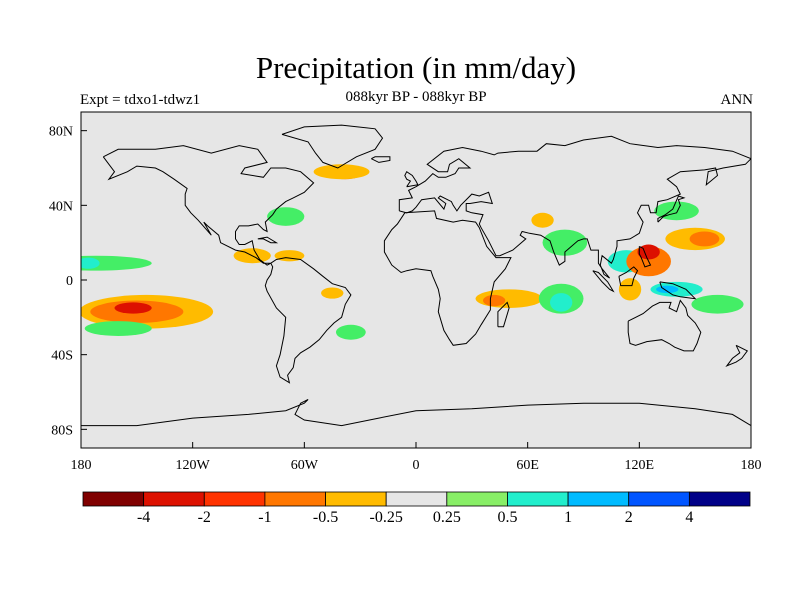  Describe the element at coordinates (645, 256) in the screenshot. I see `coastline-philippines` at that location.